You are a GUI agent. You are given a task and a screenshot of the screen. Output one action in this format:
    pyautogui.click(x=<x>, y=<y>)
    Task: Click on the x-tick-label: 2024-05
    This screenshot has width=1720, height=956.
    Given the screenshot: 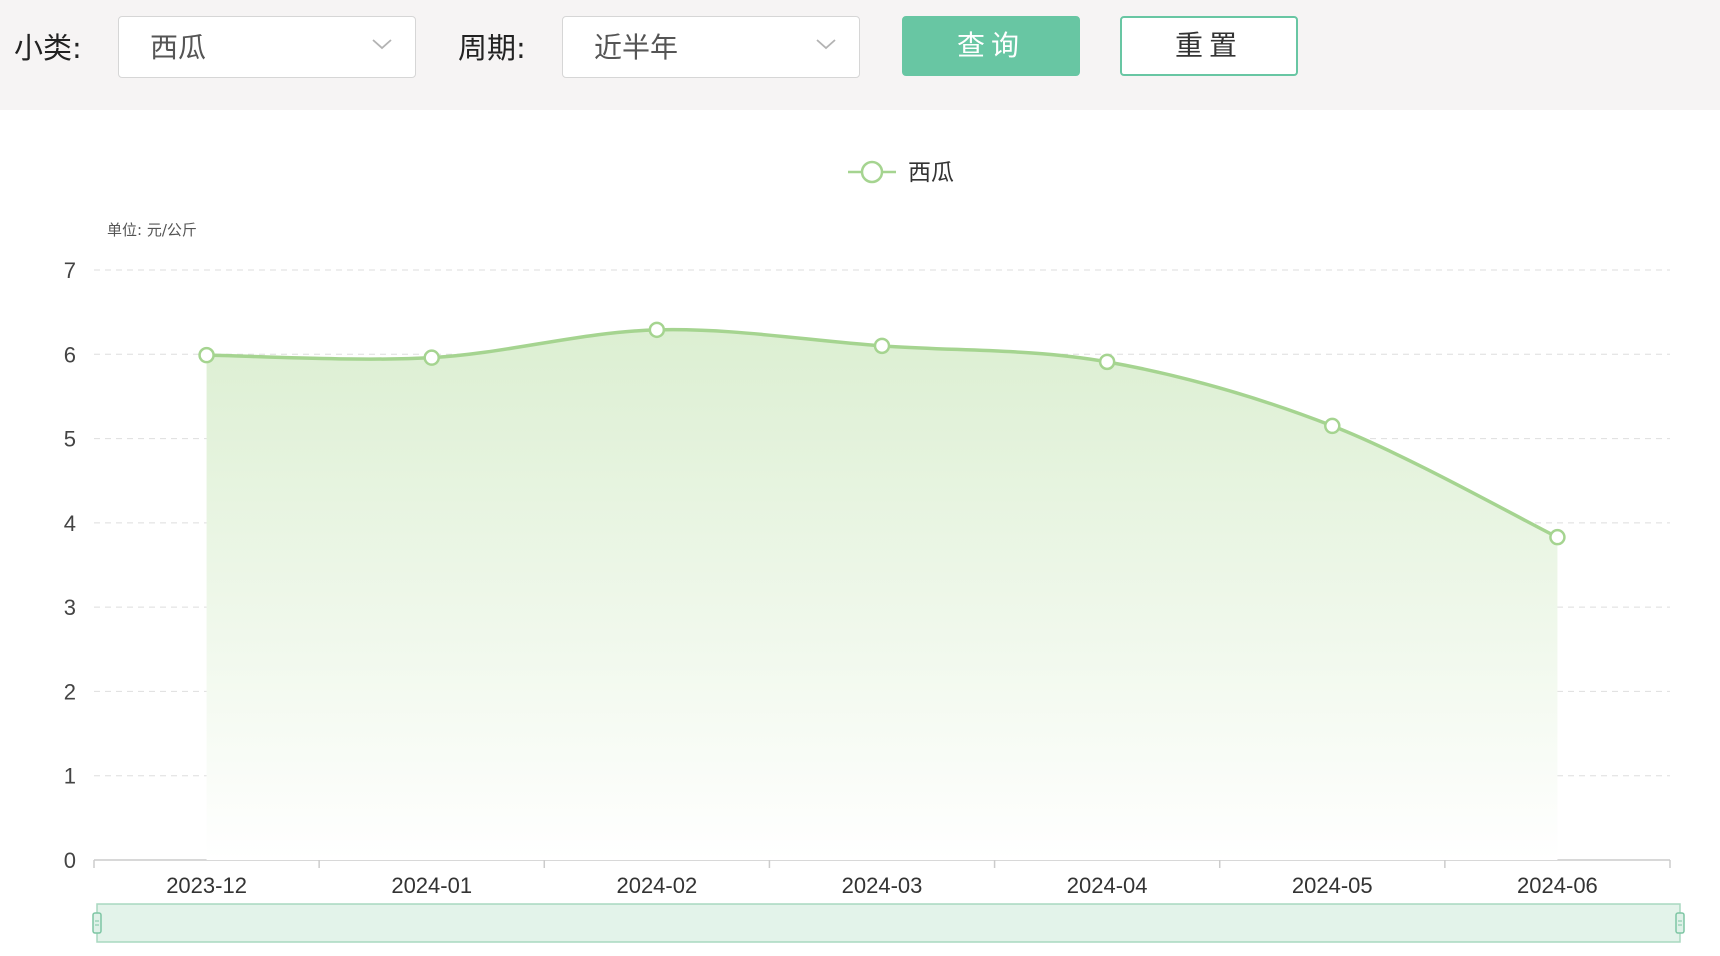 What is the action you would take?
    pyautogui.click(x=1332, y=885)
    